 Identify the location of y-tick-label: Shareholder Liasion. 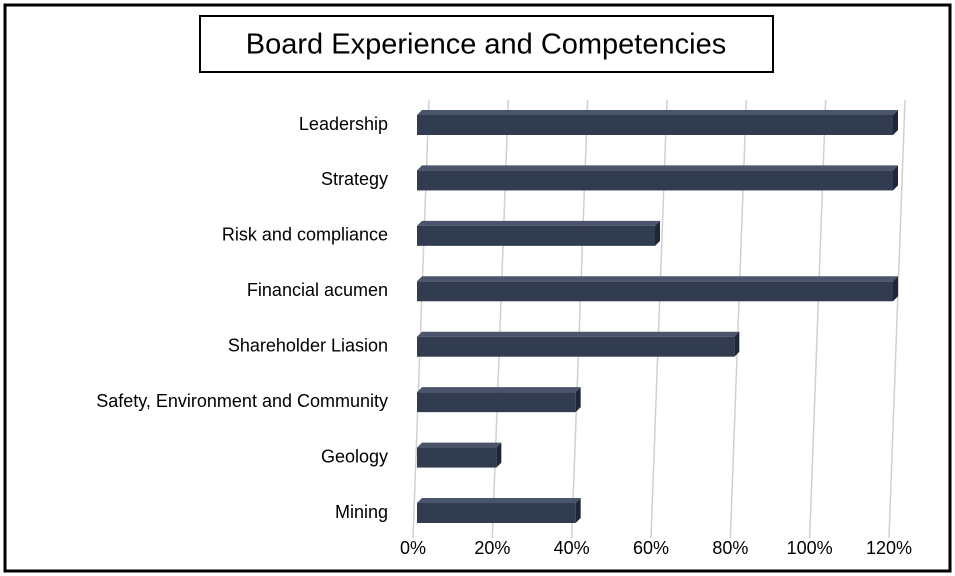
(308, 345).